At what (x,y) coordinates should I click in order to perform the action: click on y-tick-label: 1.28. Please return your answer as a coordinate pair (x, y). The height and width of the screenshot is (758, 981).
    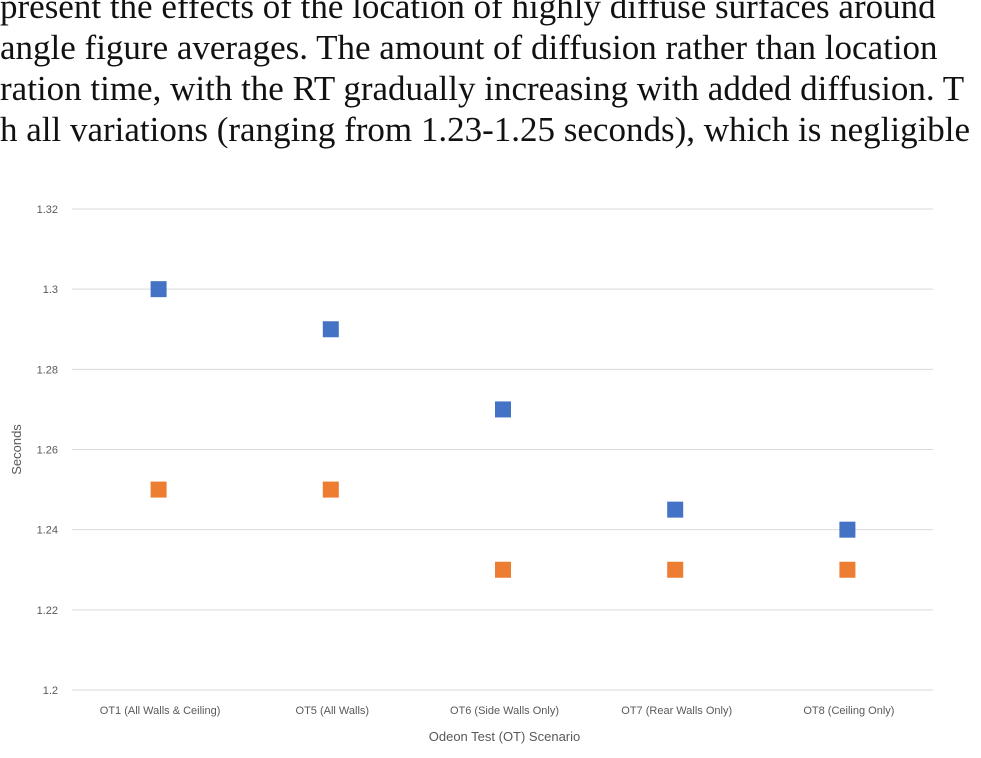
    Looking at the image, I should click on (47, 370).